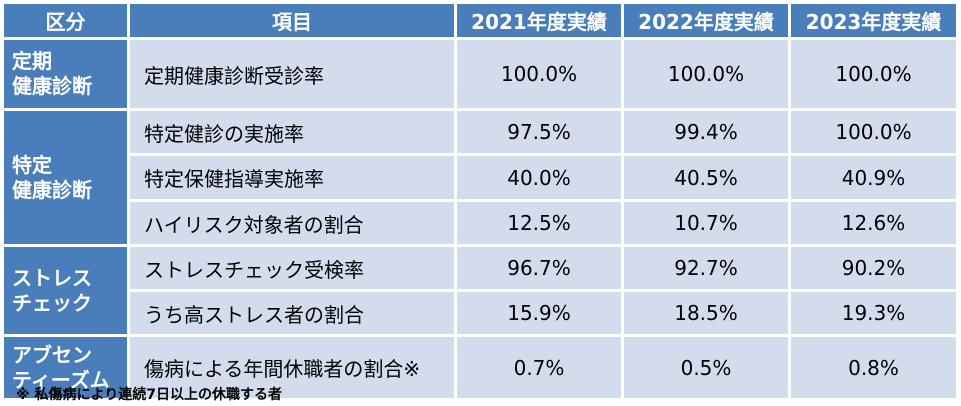 The width and height of the screenshot is (961, 406). I want to click on category-absenteeism: アブセン ティーズム, so click(67, 369).